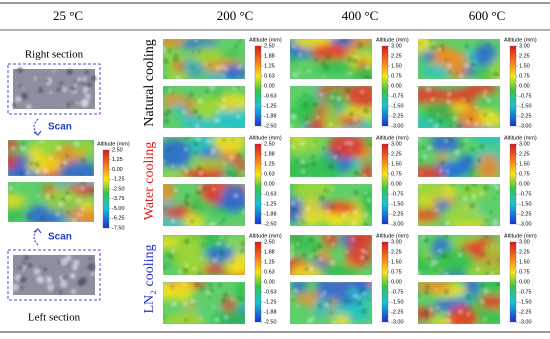 Image resolution: width=550 pixels, height=339 pixels. I want to click on surface-blobs, so click(332, 107).